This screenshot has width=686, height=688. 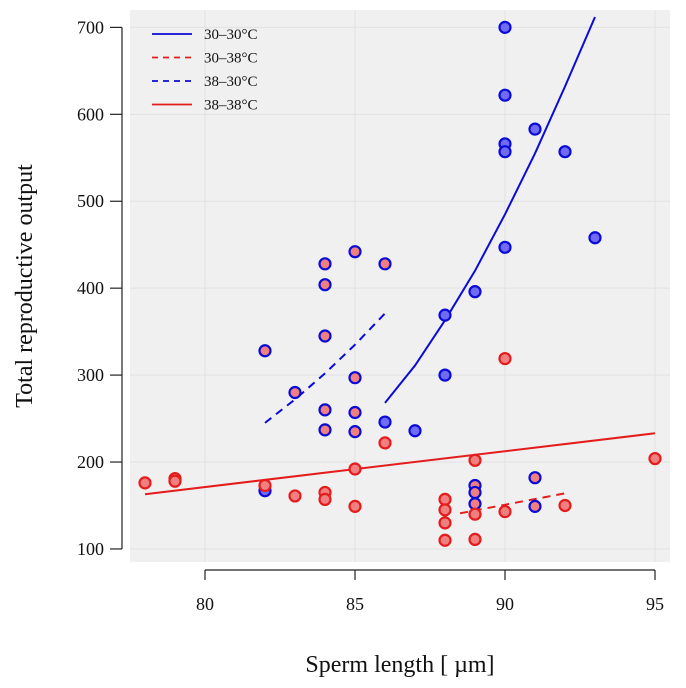 I want to click on y-tick-label: 700, so click(x=90, y=27).